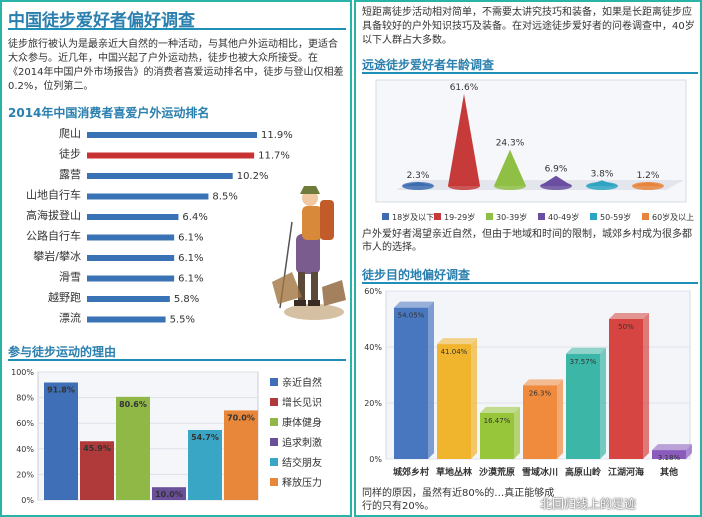 This screenshot has width=702, height=517. Describe the element at coordinates (97, 448) in the screenshot. I see `reasons-value-label: 45.9%` at that location.